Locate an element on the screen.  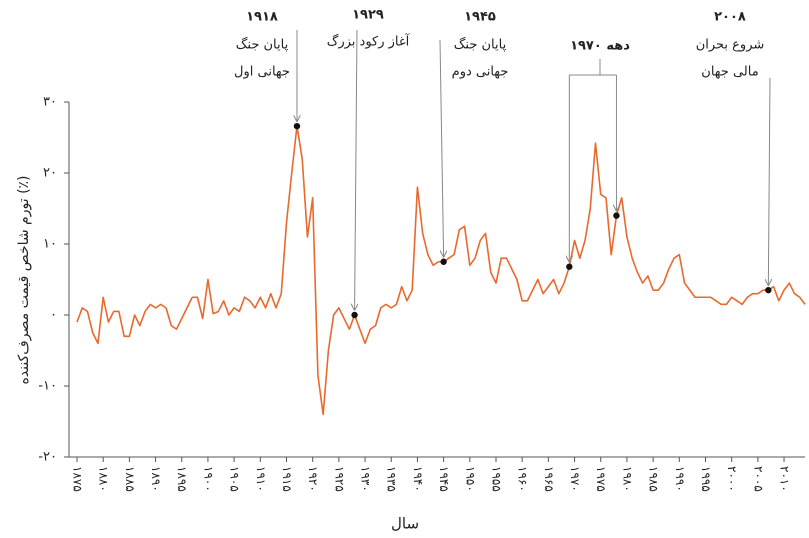
x-tick-label: ۱۹۷۰ is located at coordinates (575, 479).